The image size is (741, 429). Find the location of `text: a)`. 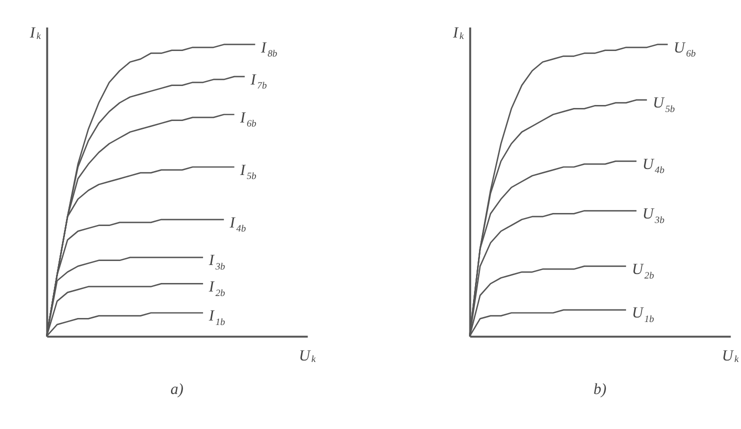

text: a) is located at coordinates (177, 389).